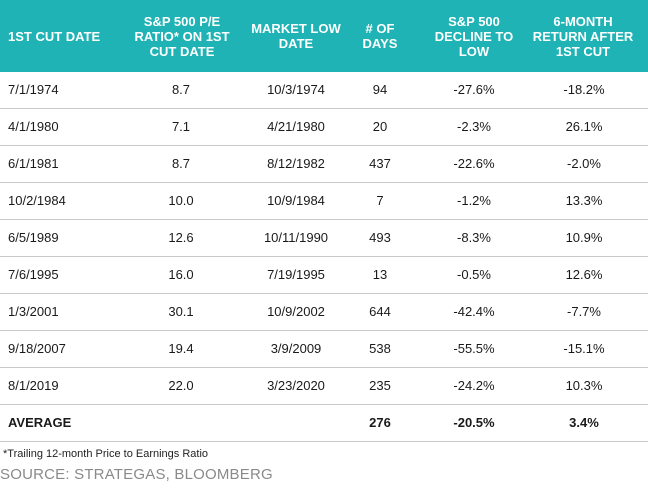 This screenshot has width=648, height=495. What do you see at coordinates (474, 200) in the screenshot?
I see `table-cell: -1.2%` at bounding box center [474, 200].